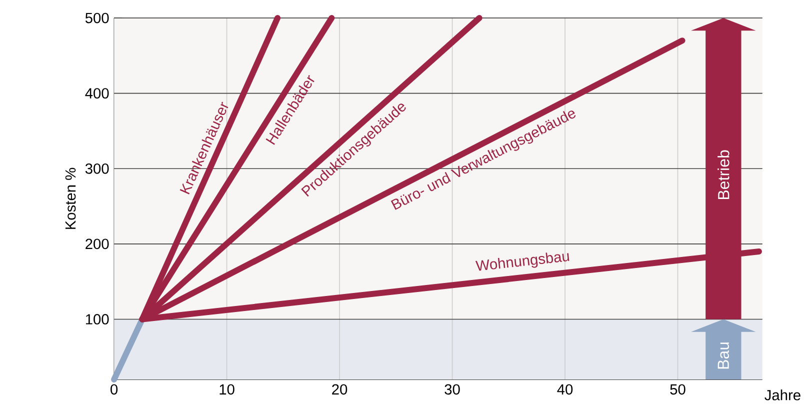 Image resolution: width=811 pixels, height=418 pixels. What do you see at coordinates (678, 389) in the screenshot?
I see `x-tick-label: 50` at bounding box center [678, 389].